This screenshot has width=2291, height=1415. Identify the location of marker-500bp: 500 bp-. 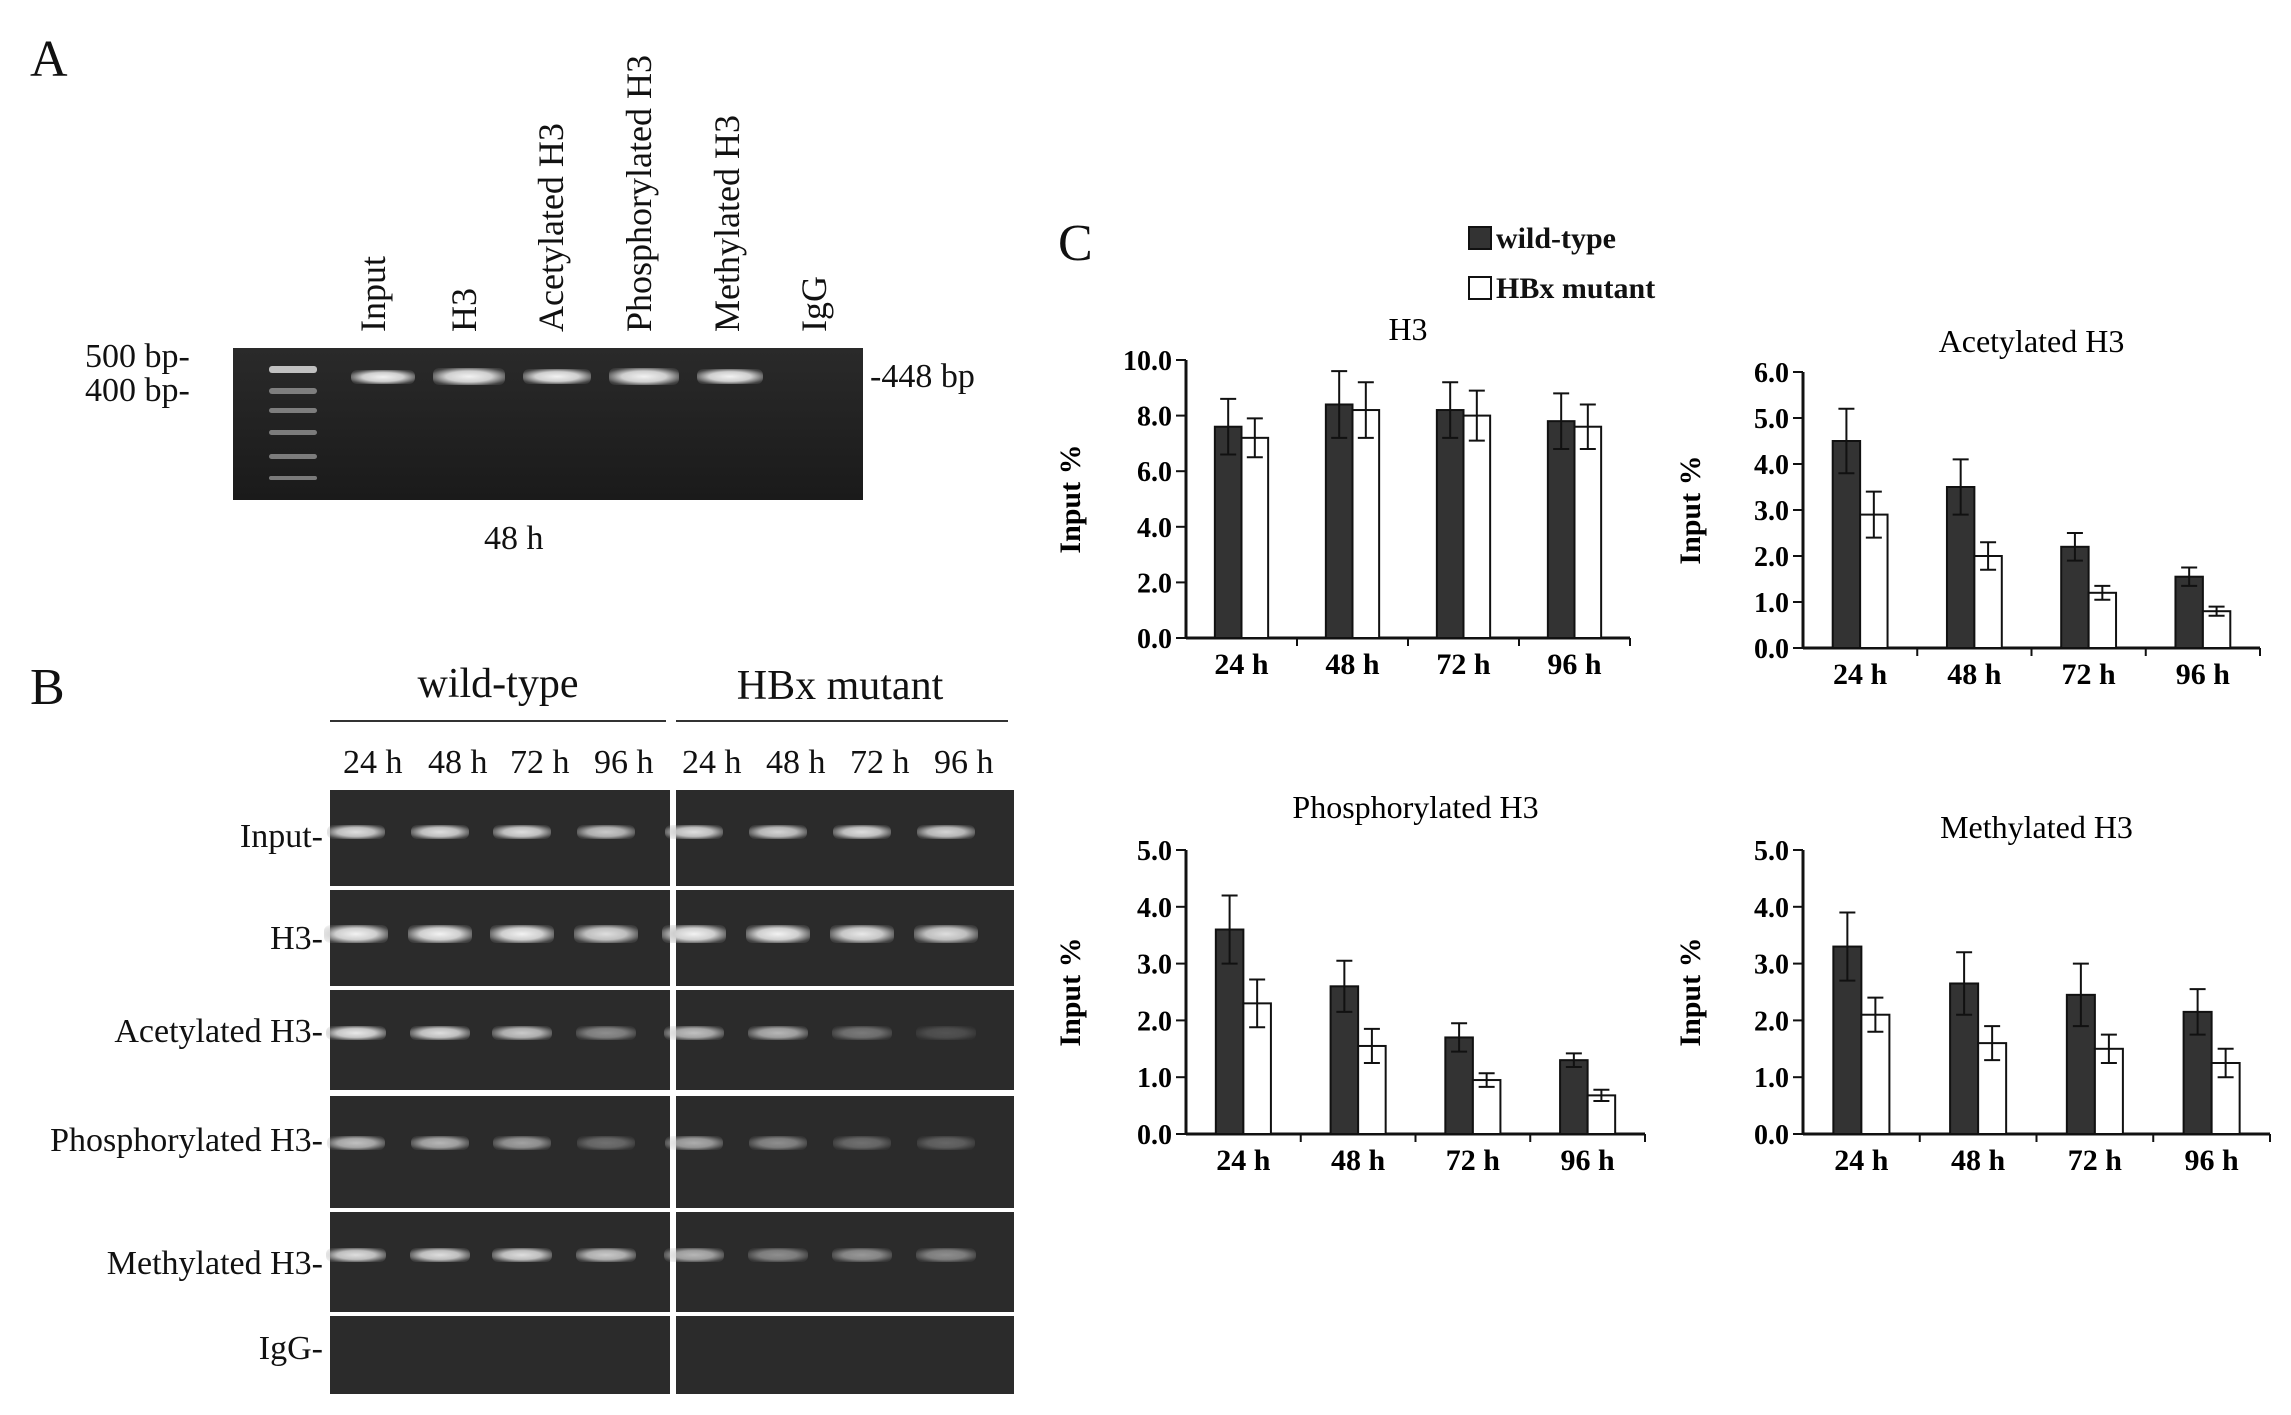
(137, 356).